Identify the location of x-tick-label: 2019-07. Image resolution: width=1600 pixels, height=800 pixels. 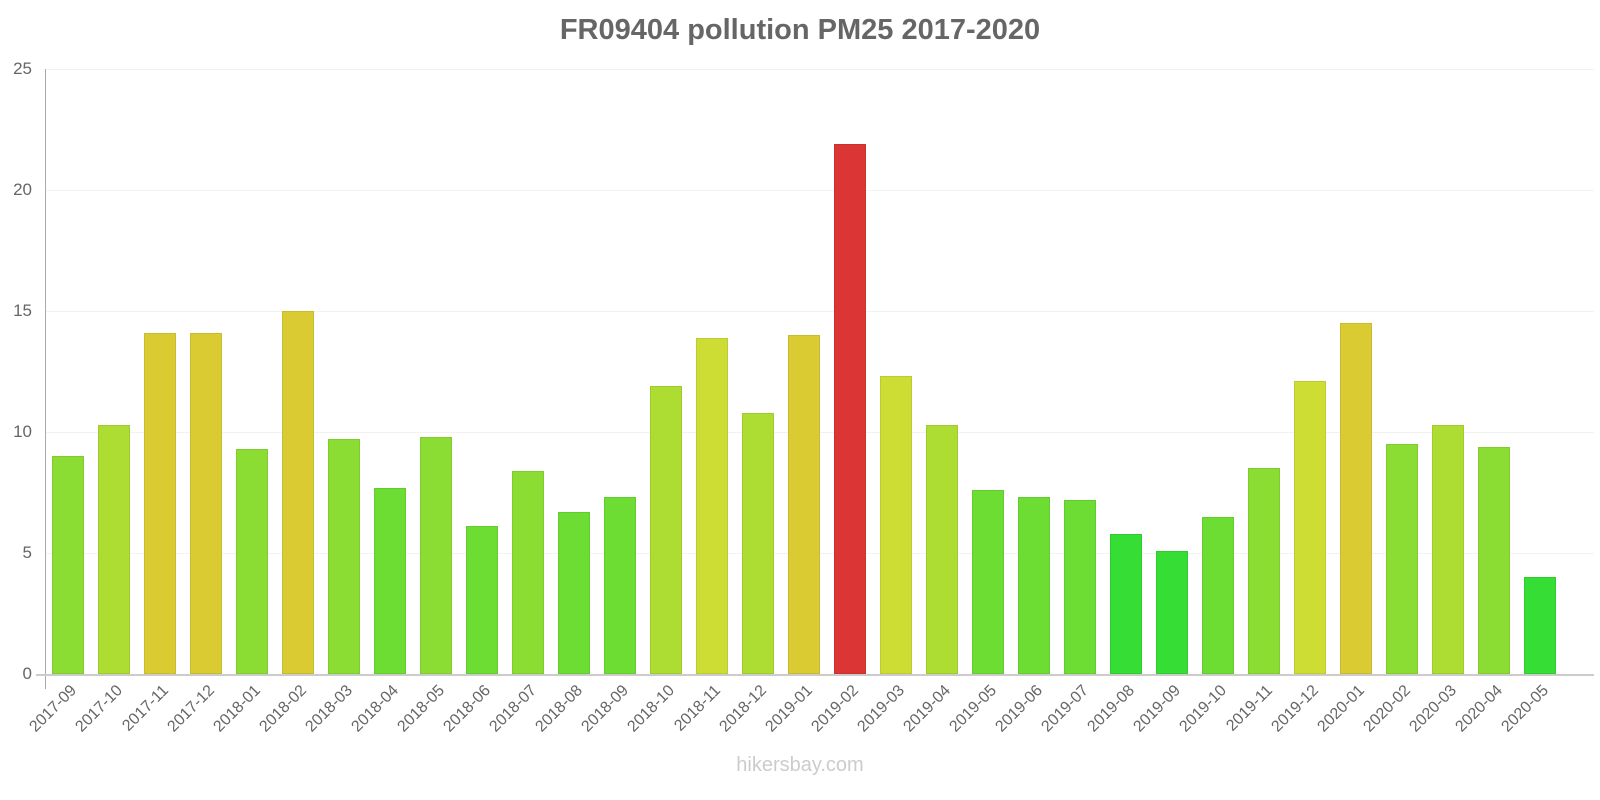
(1065, 709).